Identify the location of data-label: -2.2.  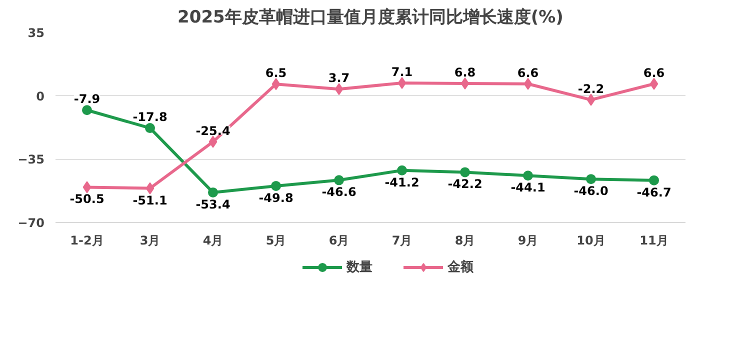
(591, 89).